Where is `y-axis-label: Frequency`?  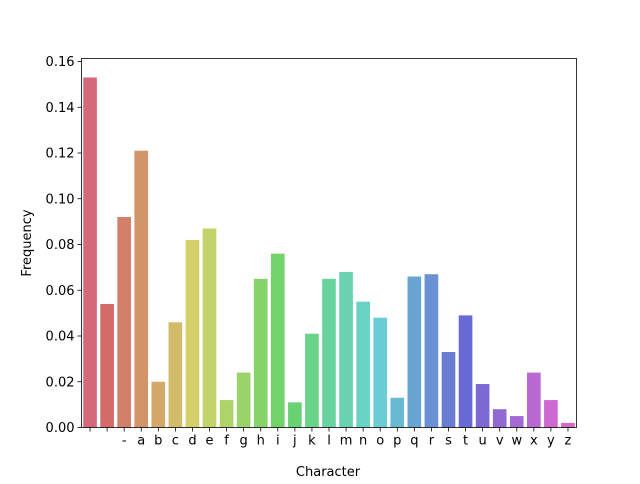
y-axis-label: Frequency is located at coordinates (27, 242).